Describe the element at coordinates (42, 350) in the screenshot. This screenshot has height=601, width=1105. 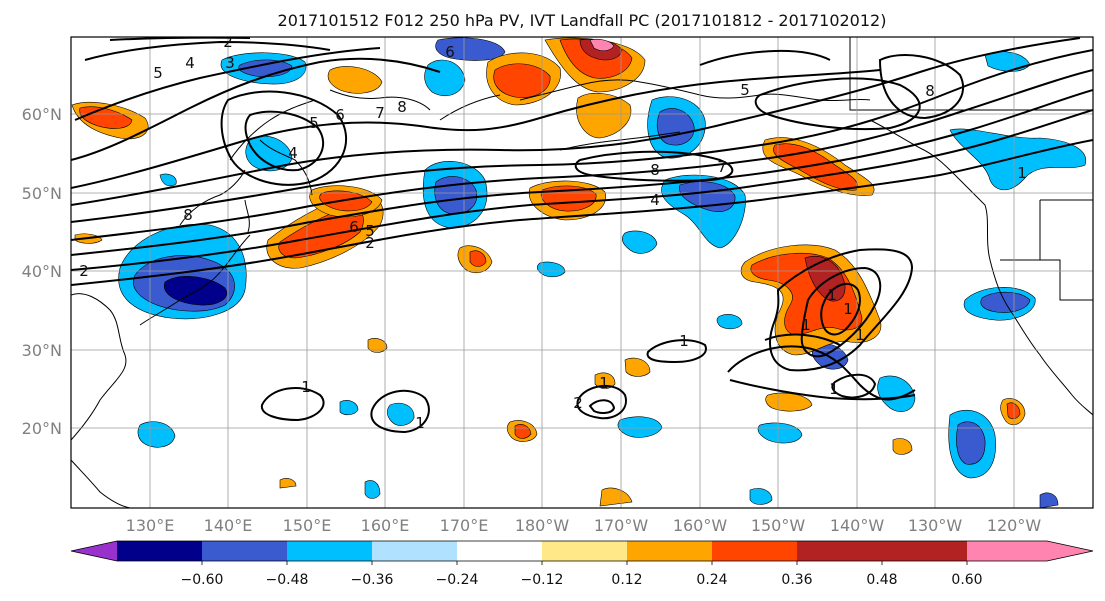
I see `lat-label: 30°N` at that location.